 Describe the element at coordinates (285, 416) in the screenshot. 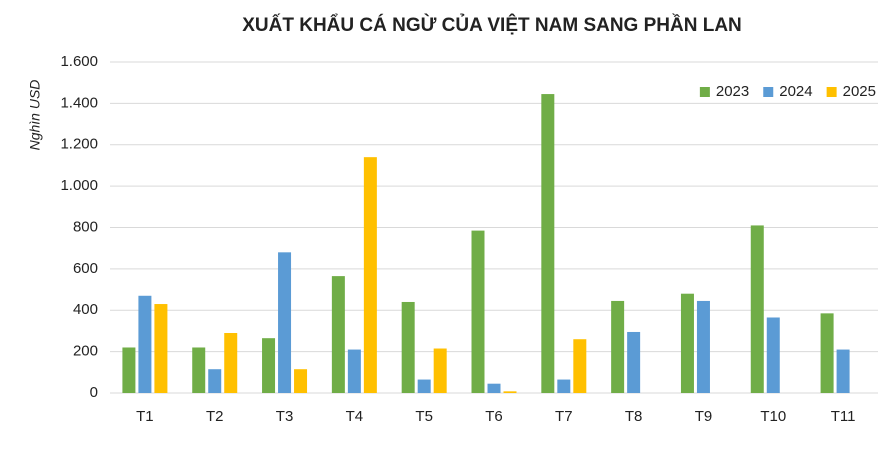

I see `x-tick-label: T3` at that location.